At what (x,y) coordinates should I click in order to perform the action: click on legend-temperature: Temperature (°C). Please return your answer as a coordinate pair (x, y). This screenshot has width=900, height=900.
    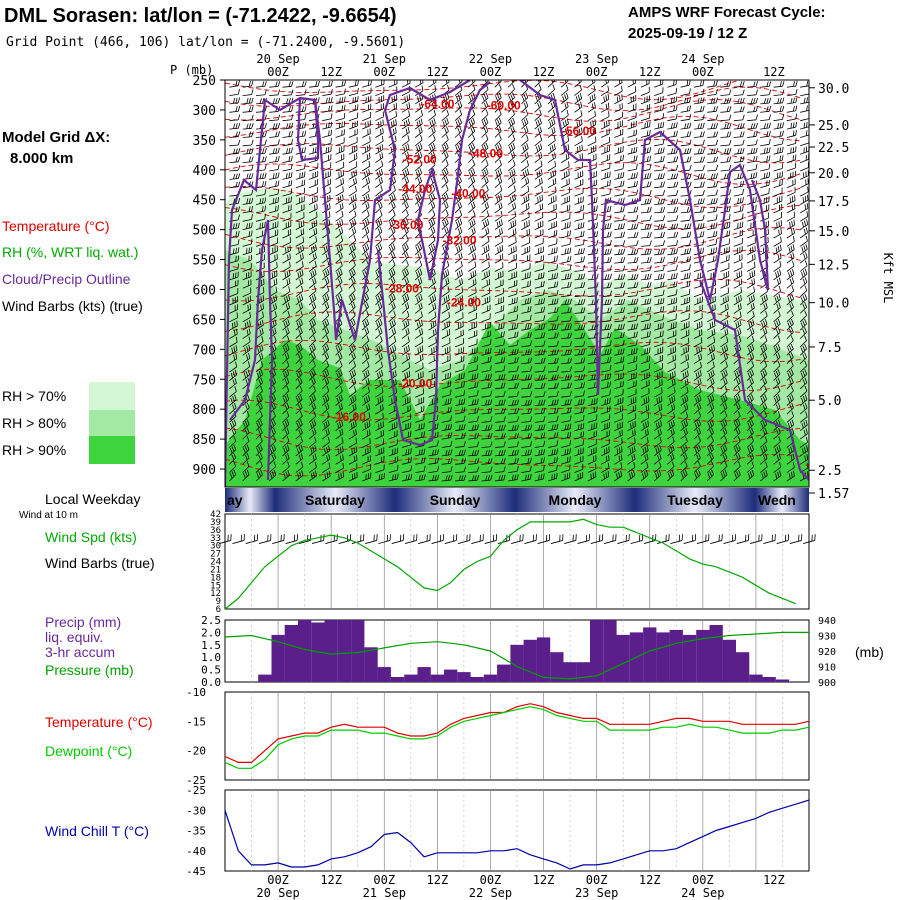
    Looking at the image, I should click on (56, 226).